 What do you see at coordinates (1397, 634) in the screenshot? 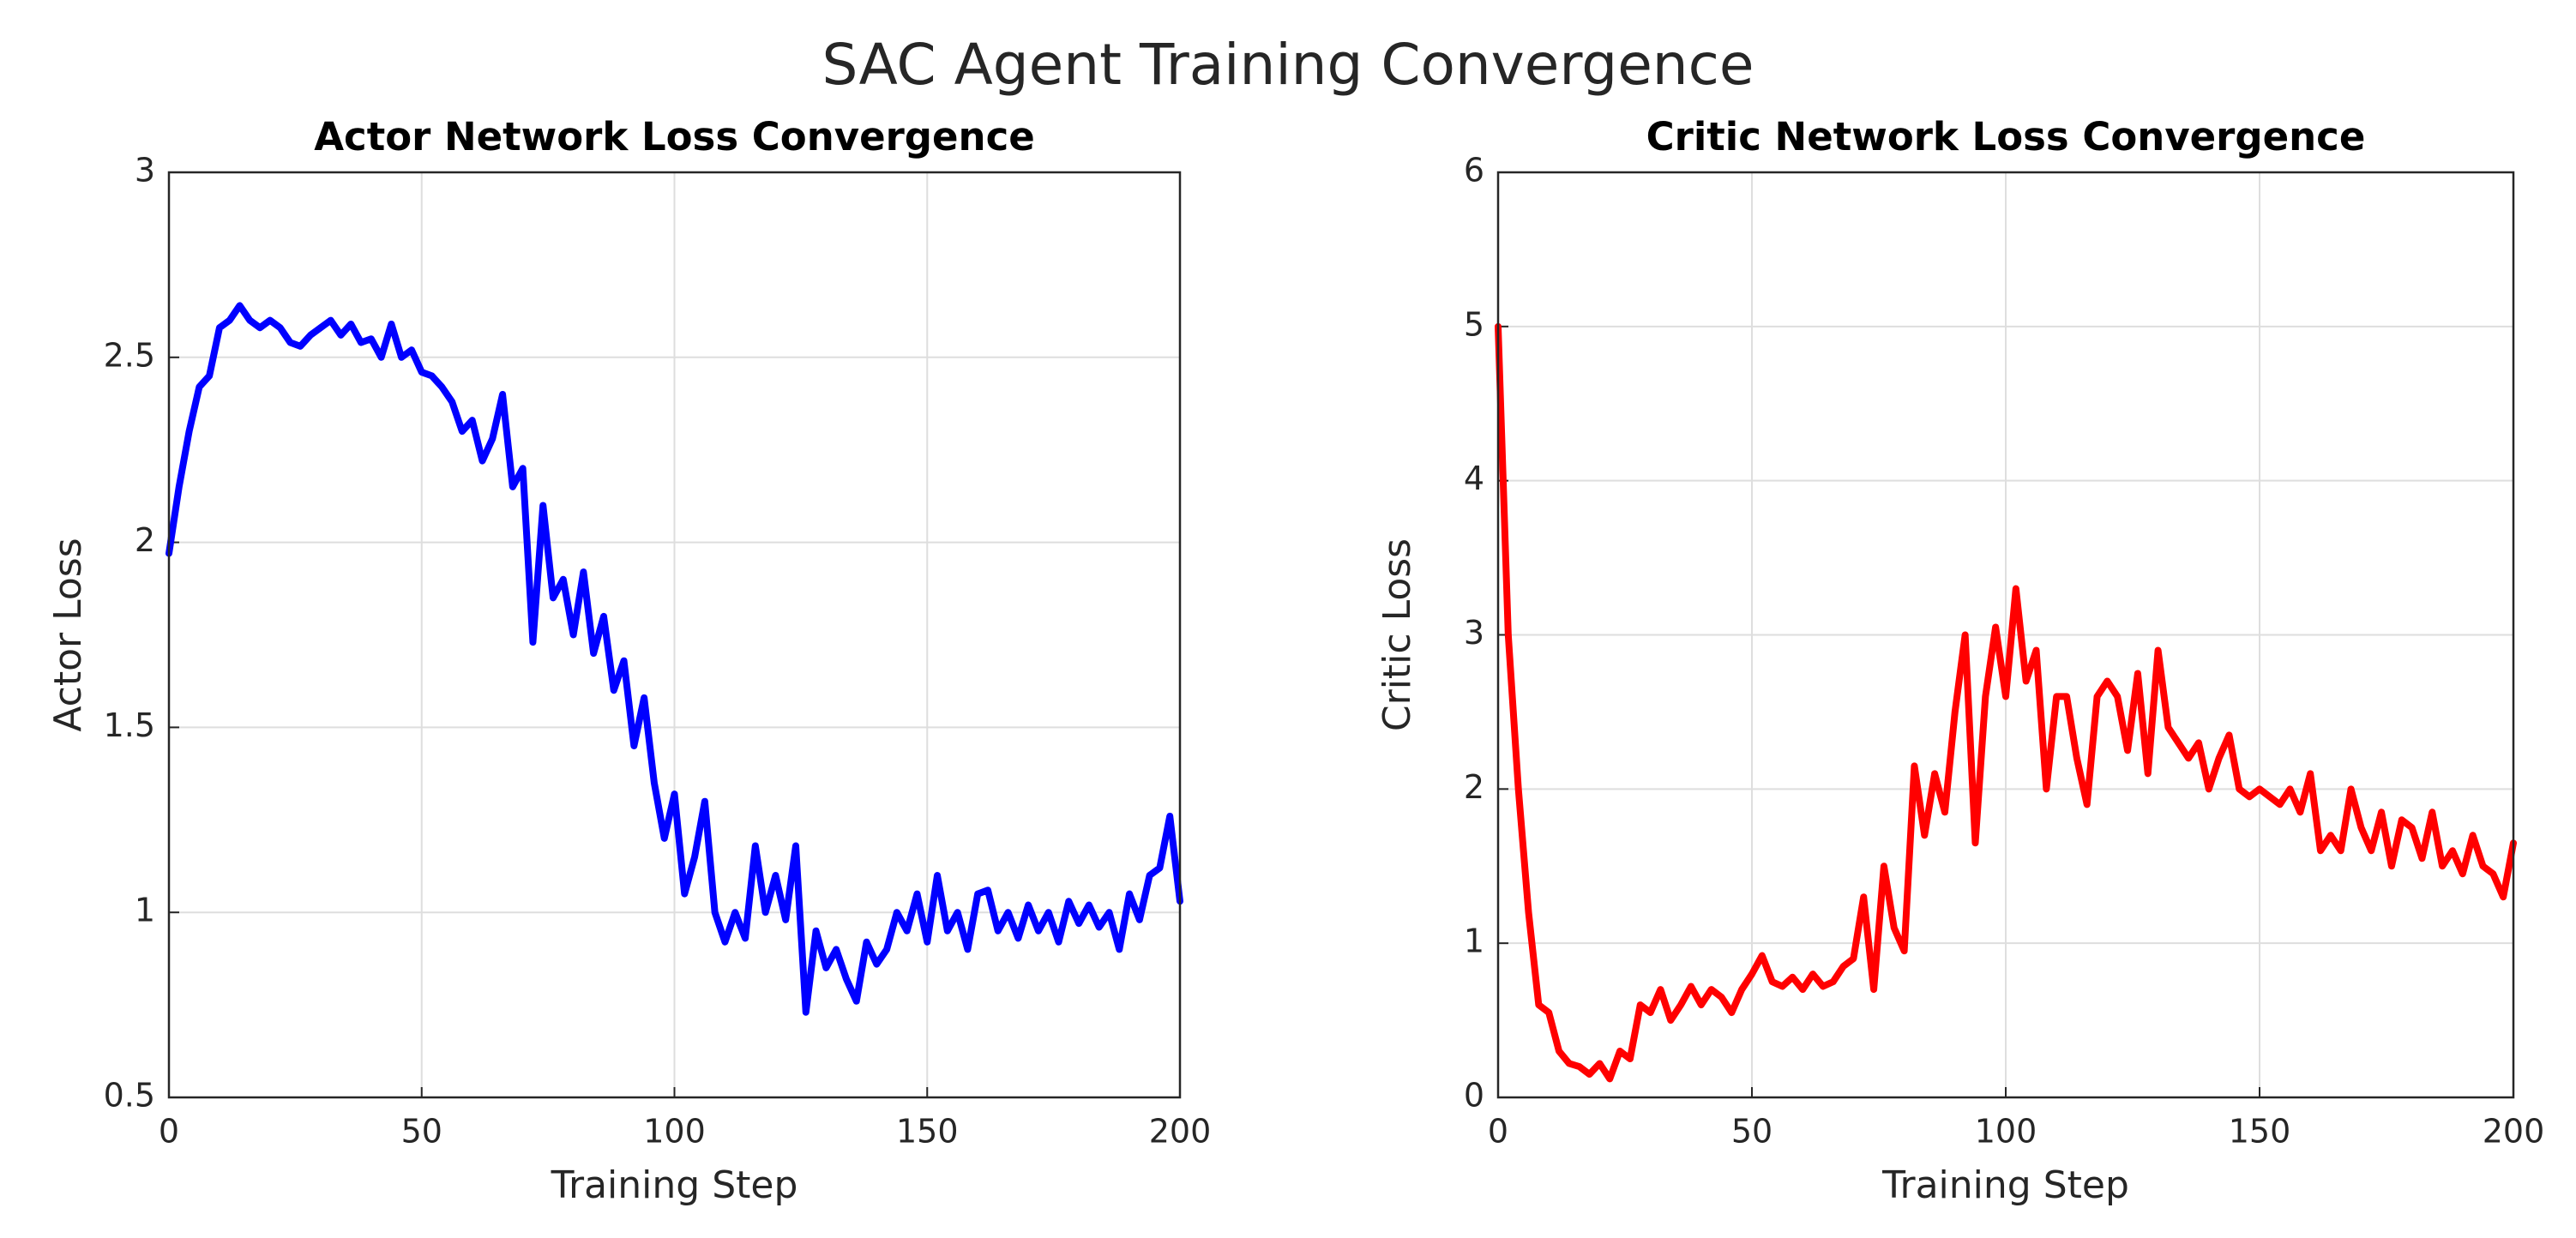
I see `y-axis-label: Critic Loss` at bounding box center [1397, 634].